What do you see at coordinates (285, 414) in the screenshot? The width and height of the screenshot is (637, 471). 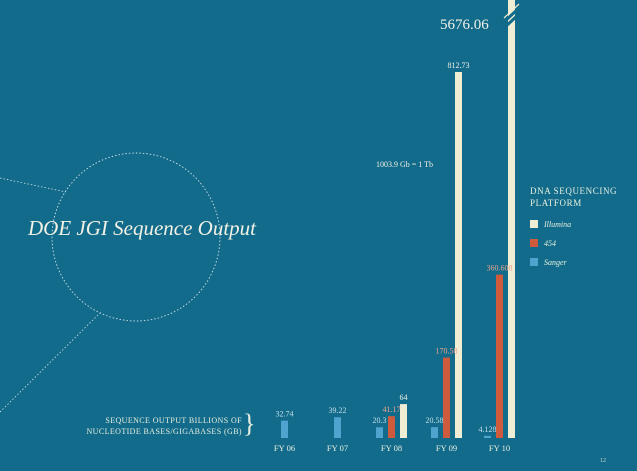 I see `value-label-sanger-fy-06: 32.74` at bounding box center [285, 414].